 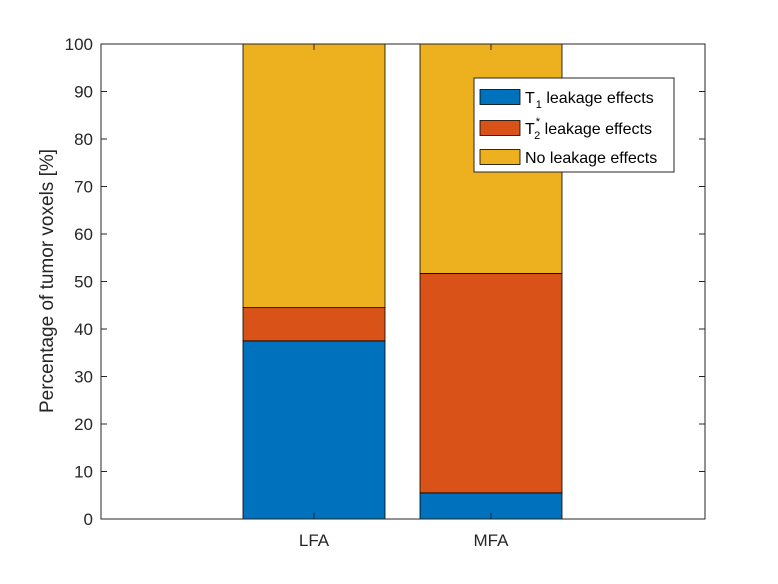 What do you see at coordinates (83, 424) in the screenshot?
I see `y-tick-label: 20` at bounding box center [83, 424].